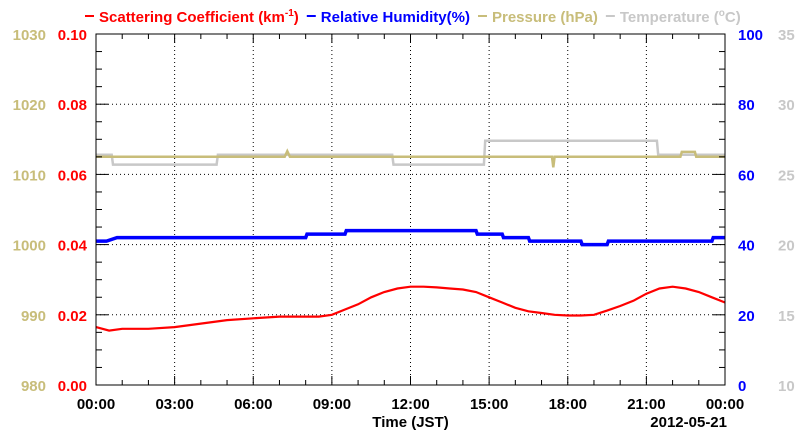 Image resolution: width=800 pixels, height=439 pixels. I want to click on scattering-axis-tick-label: 0.08, so click(72, 105).